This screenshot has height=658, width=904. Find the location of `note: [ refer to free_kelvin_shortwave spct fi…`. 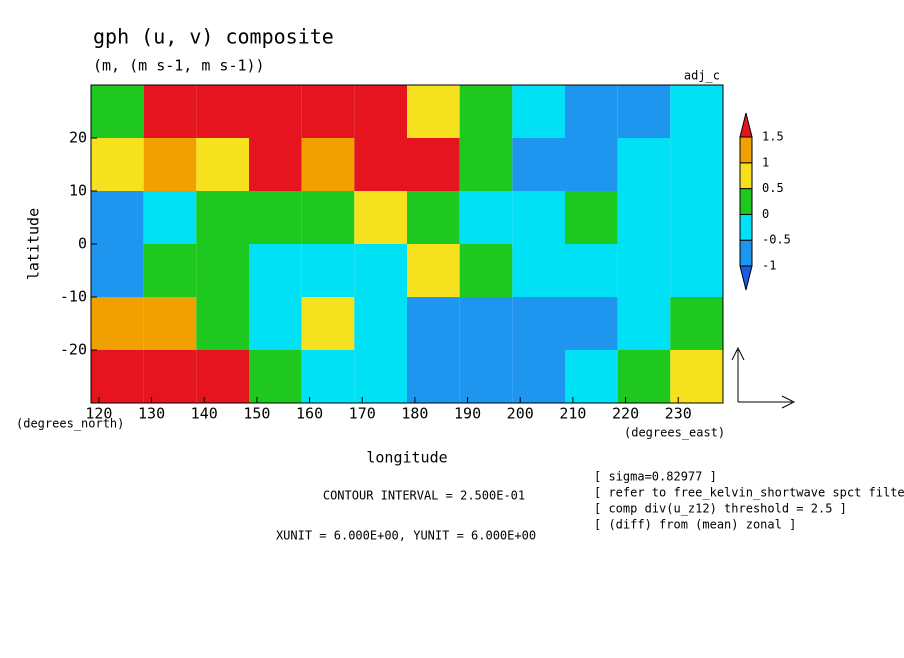

note: [ refer to free_kelvin_shortwave spct fi… is located at coordinates (749, 493).